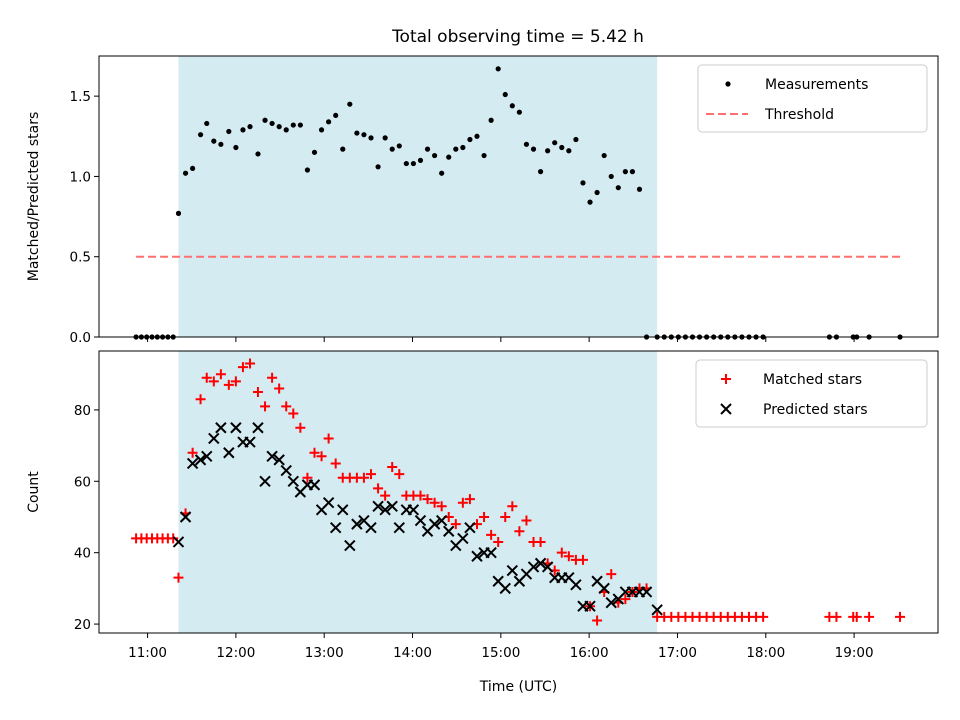 This screenshot has width=960, height=720. What do you see at coordinates (589, 653) in the screenshot?
I see `x-tick-label: 16:00` at bounding box center [589, 653].